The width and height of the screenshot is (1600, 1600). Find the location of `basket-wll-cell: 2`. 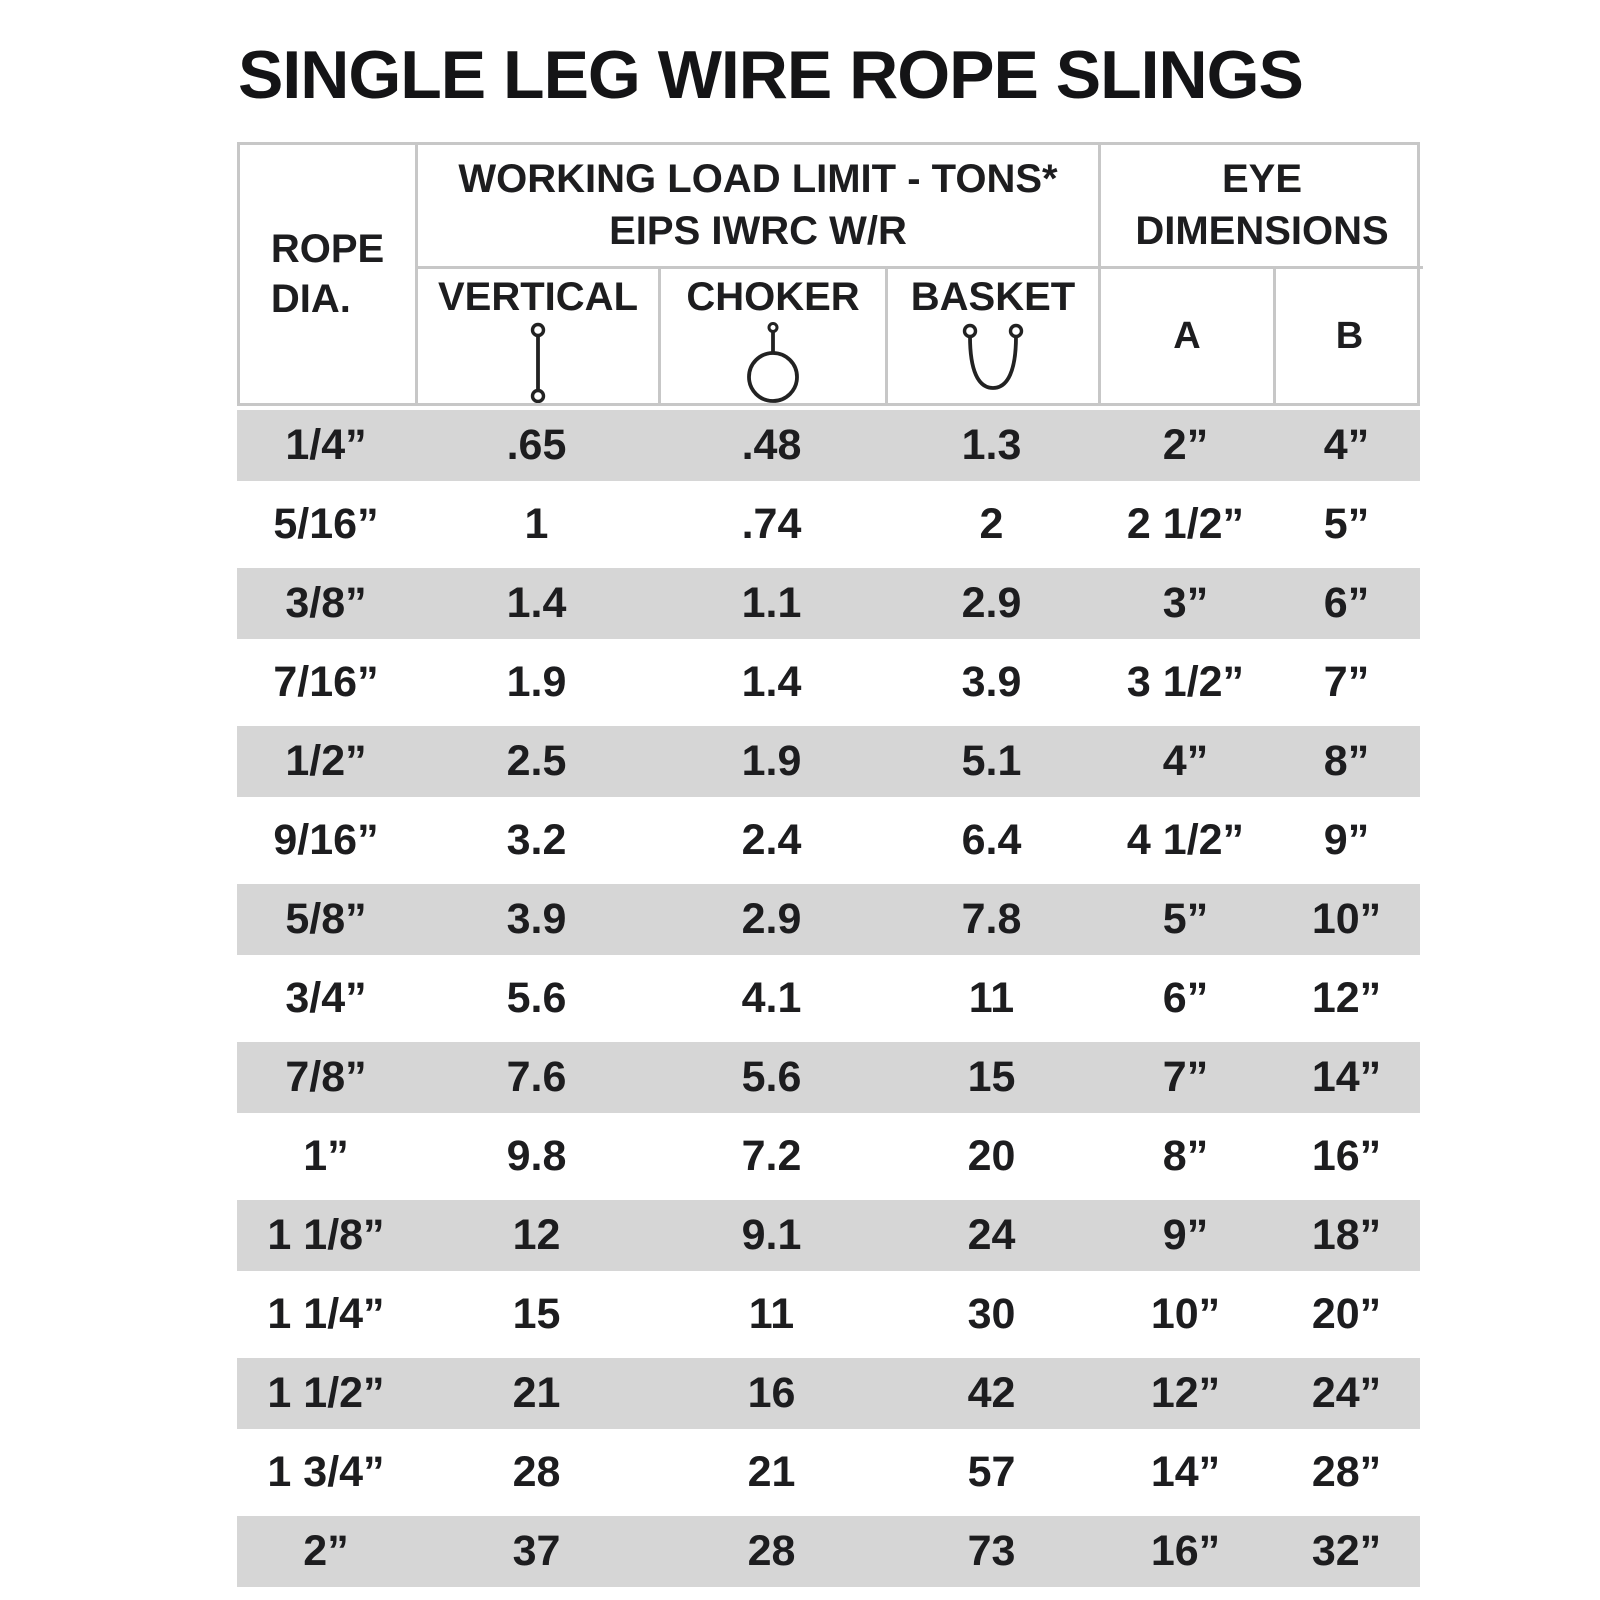

basket-wll-cell: 2 is located at coordinates (991, 524).